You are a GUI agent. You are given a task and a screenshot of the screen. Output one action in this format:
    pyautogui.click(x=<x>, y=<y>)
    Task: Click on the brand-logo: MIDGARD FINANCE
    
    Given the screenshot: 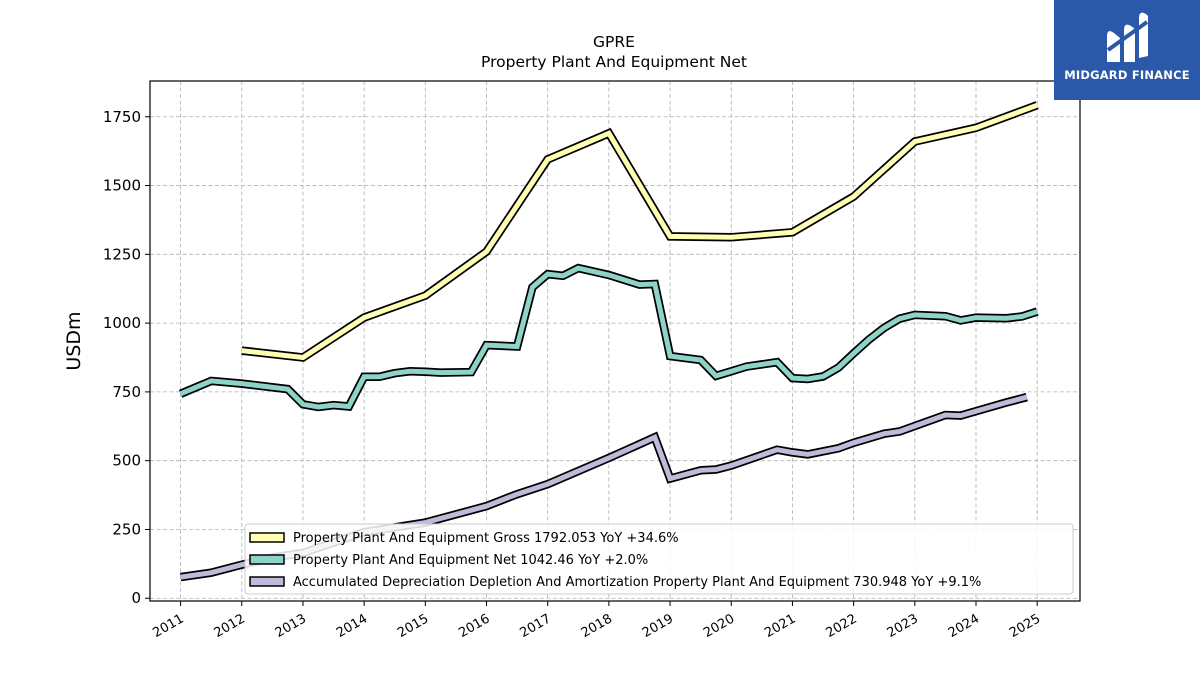 What is the action you would take?
    pyautogui.click(x=1127, y=50)
    